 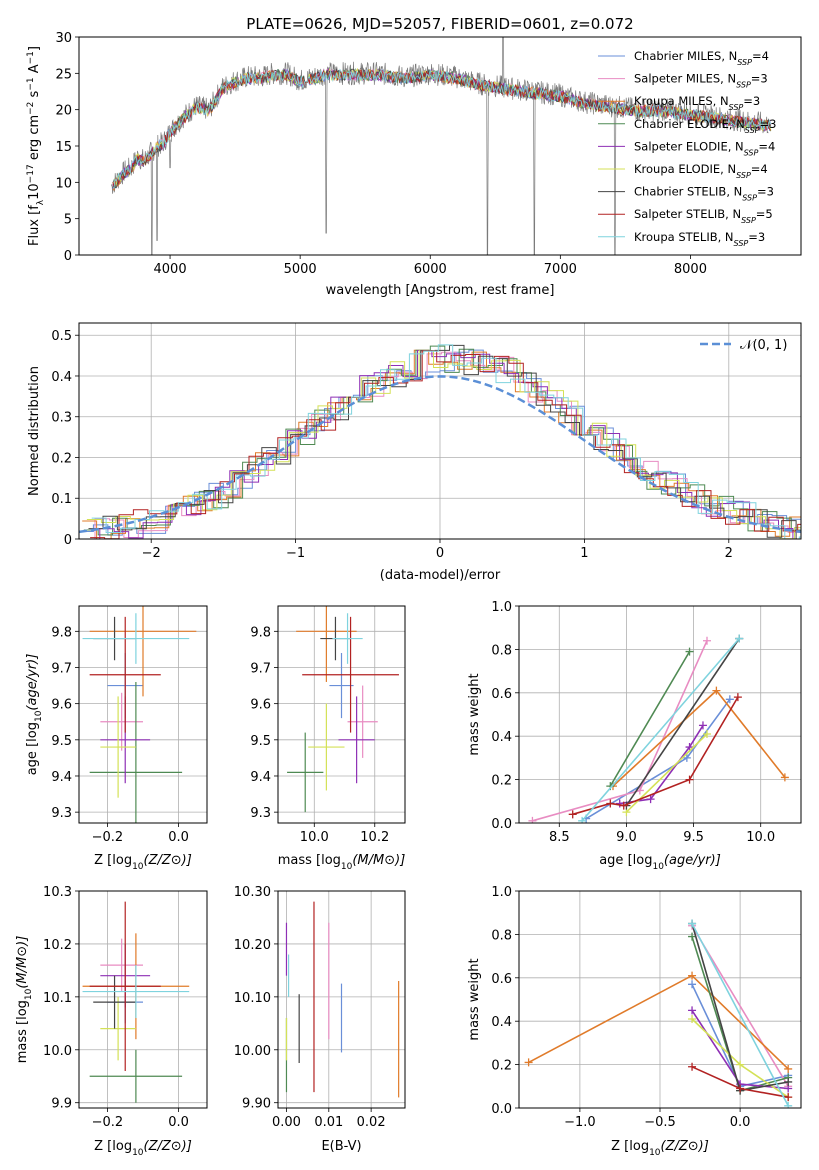 What do you see at coordinates (32, 748) in the screenshot?
I see `label-part: age [log` at bounding box center [32, 748].